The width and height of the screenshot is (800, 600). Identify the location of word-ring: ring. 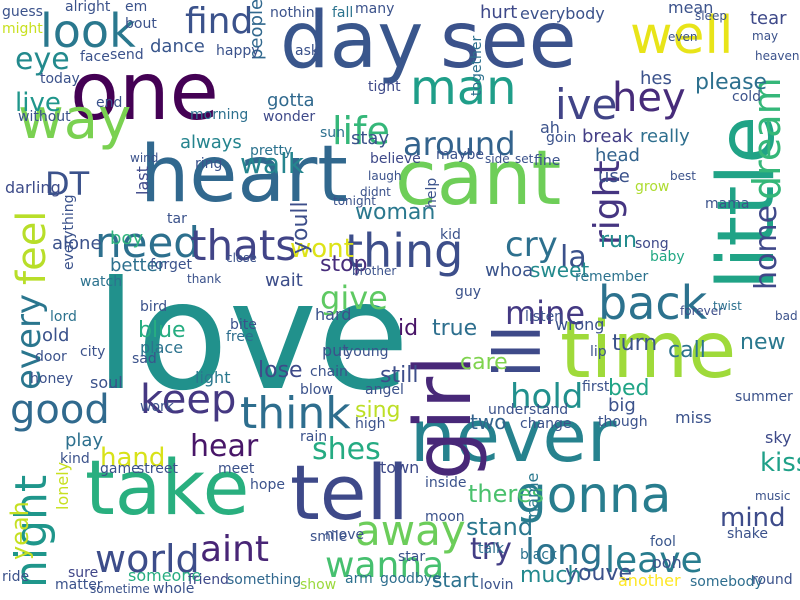
(209, 164).